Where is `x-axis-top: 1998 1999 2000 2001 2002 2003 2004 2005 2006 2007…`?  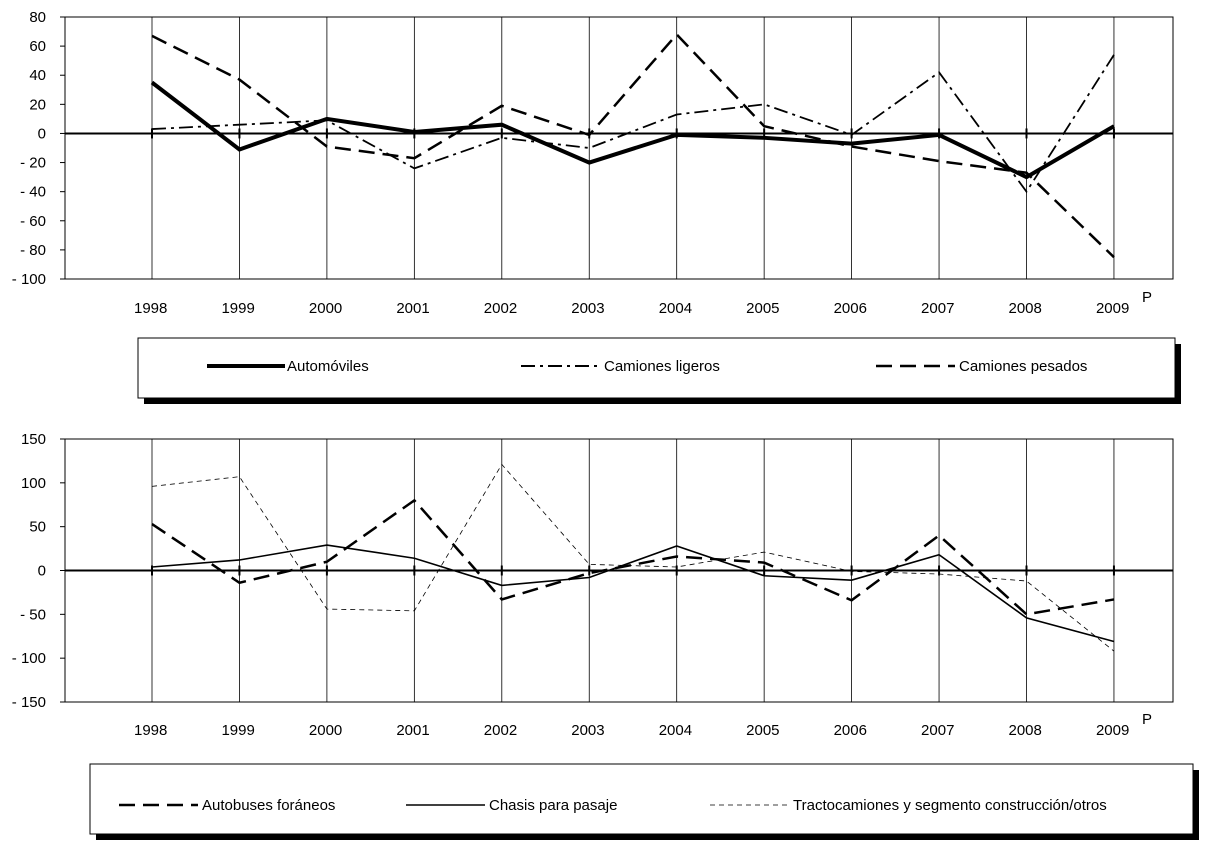
x-axis-top: 1998 1999 2000 2001 2002 2003 2004 2005 2006 2007… is located at coordinates (643, 303).